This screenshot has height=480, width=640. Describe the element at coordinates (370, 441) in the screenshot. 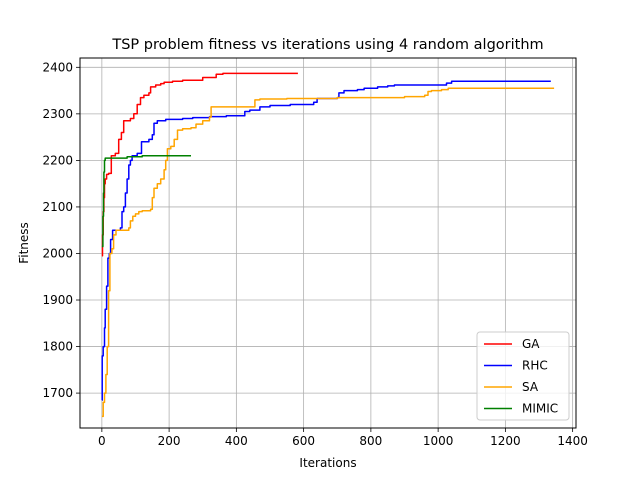

I see `x-tick-label: 800` at that location.